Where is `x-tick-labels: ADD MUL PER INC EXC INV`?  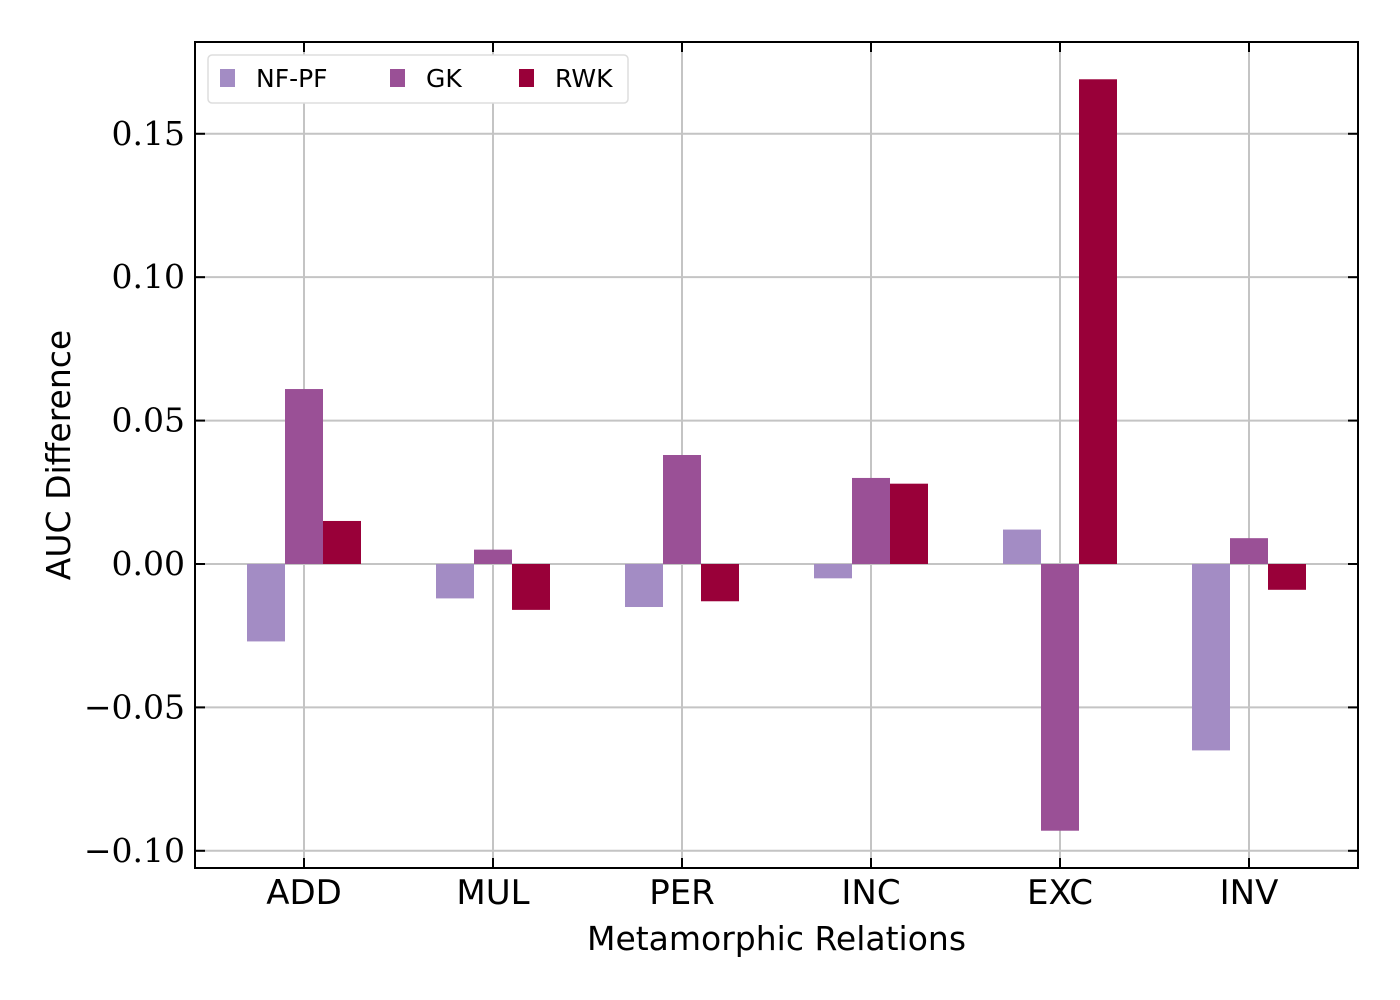 x-tick-labels: ADD MUL PER INC EXC INV is located at coordinates (772, 893).